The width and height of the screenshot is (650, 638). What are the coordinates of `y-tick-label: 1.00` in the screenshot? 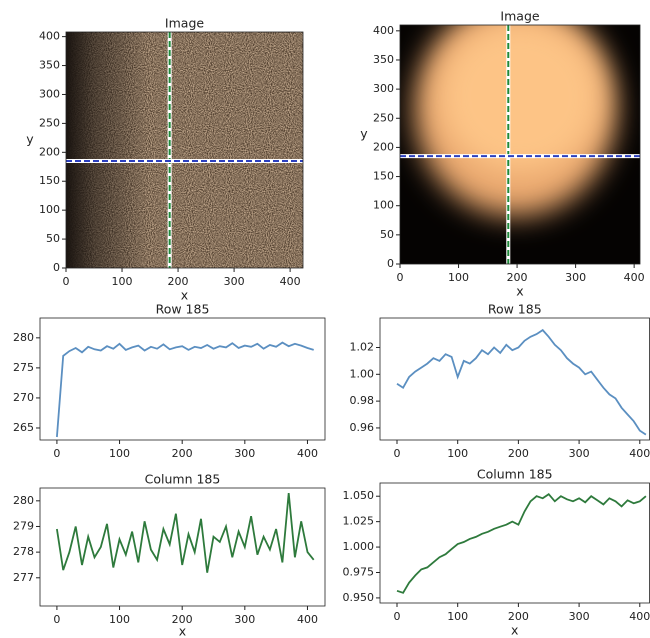 It's located at (362, 373).